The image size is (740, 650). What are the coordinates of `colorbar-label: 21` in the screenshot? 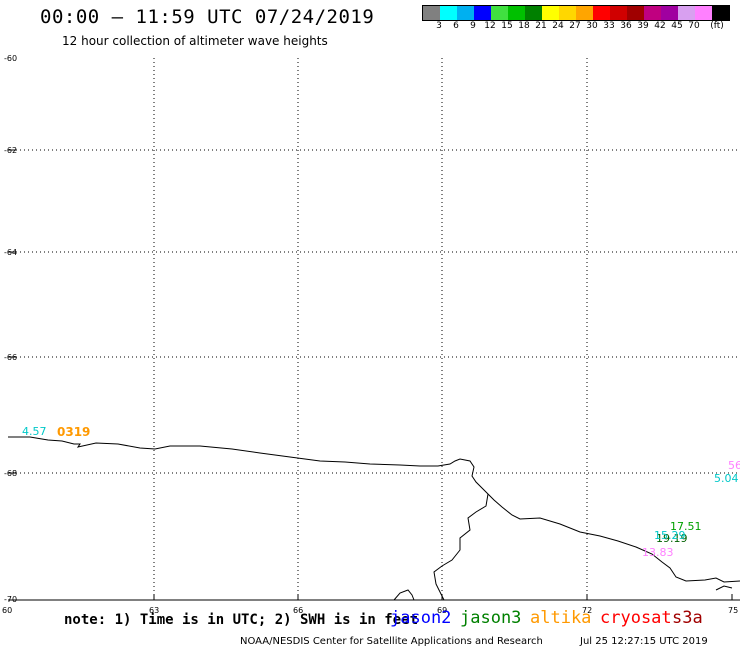 It's located at (541, 26).